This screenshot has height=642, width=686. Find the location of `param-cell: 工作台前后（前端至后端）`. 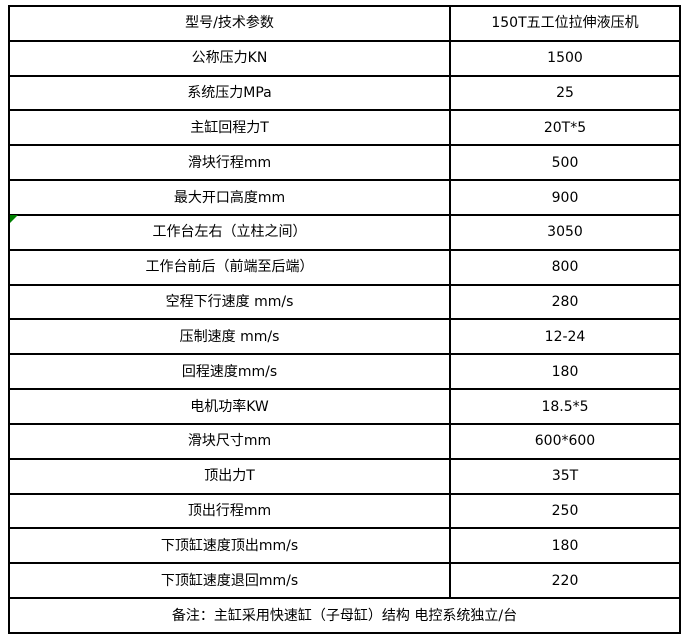

param-cell: 工作台前后（前端至后端） is located at coordinates (229, 267).